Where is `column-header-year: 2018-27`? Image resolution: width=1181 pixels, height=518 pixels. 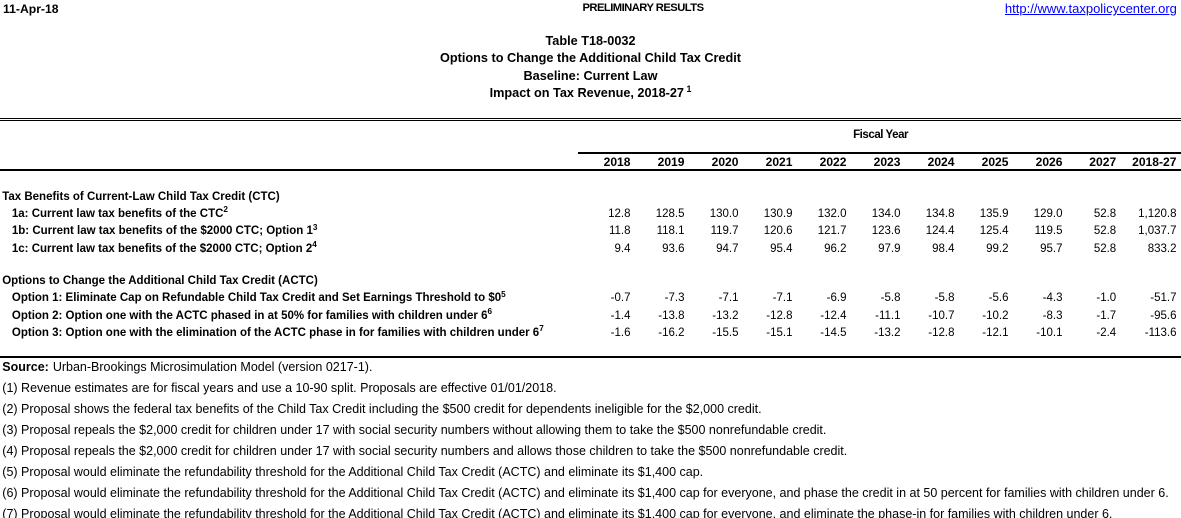
column-header-year: 2018-27 is located at coordinates (1154, 162).